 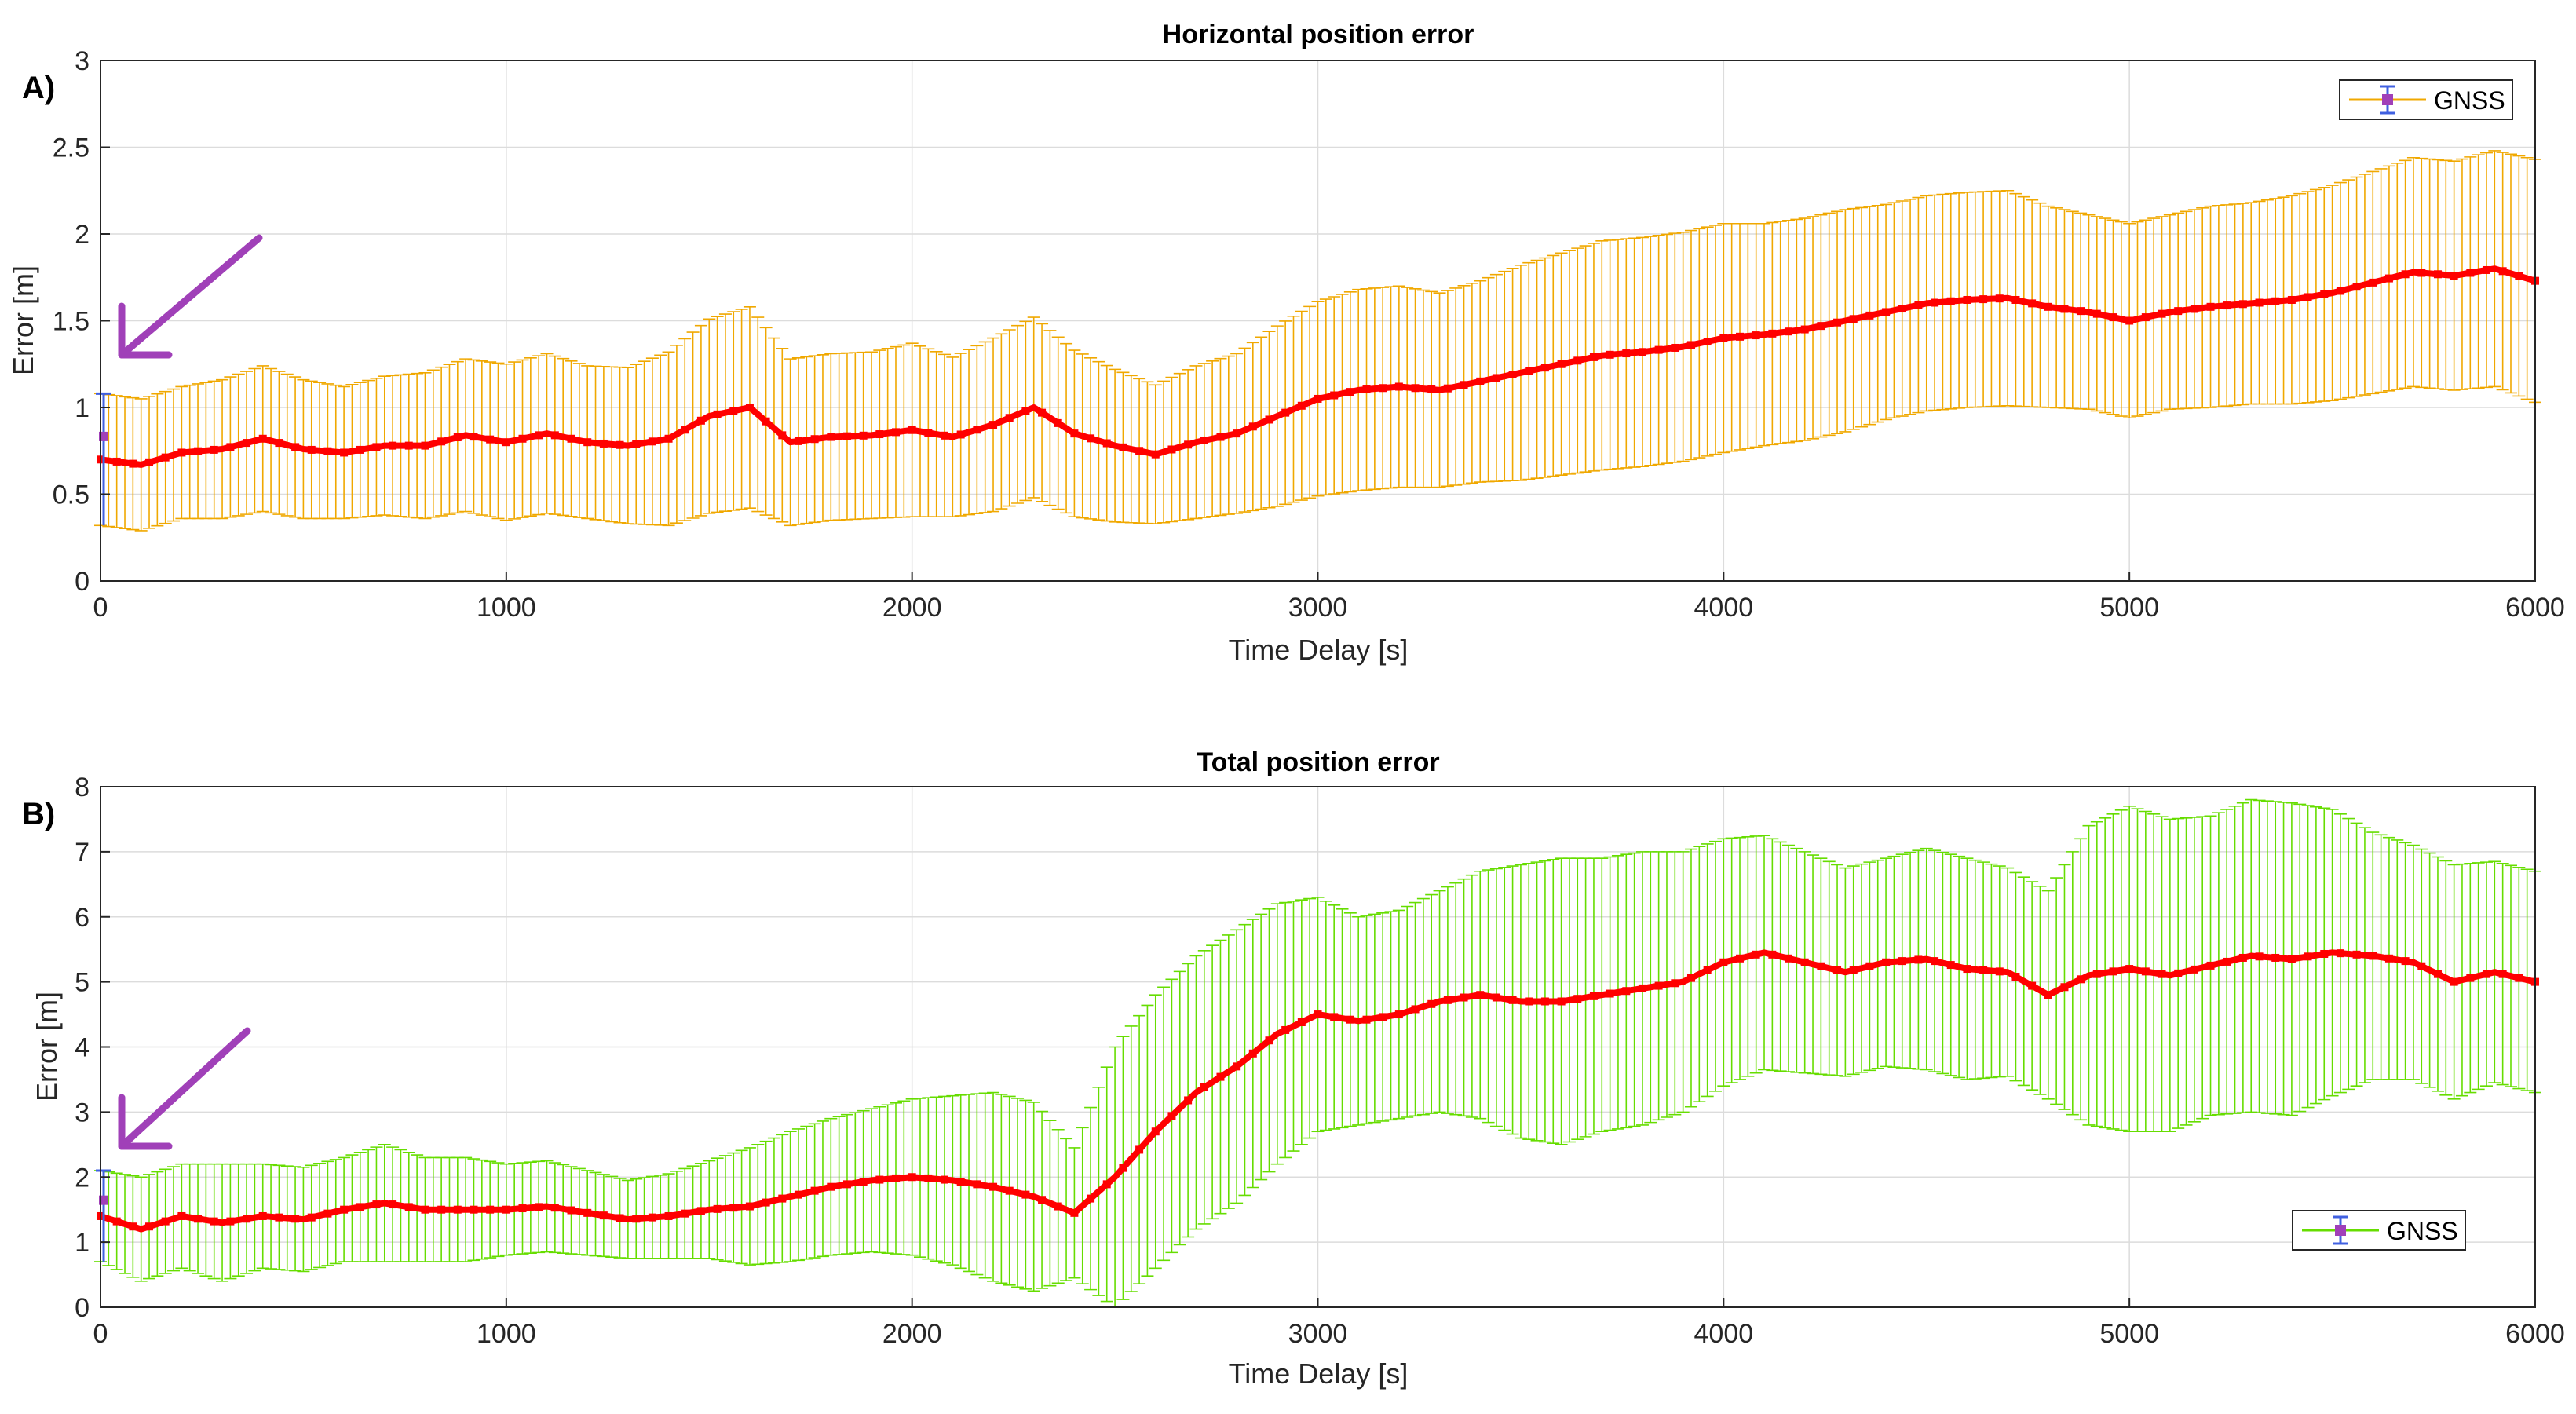 I want to click on panel-label: A), so click(x=38, y=88).